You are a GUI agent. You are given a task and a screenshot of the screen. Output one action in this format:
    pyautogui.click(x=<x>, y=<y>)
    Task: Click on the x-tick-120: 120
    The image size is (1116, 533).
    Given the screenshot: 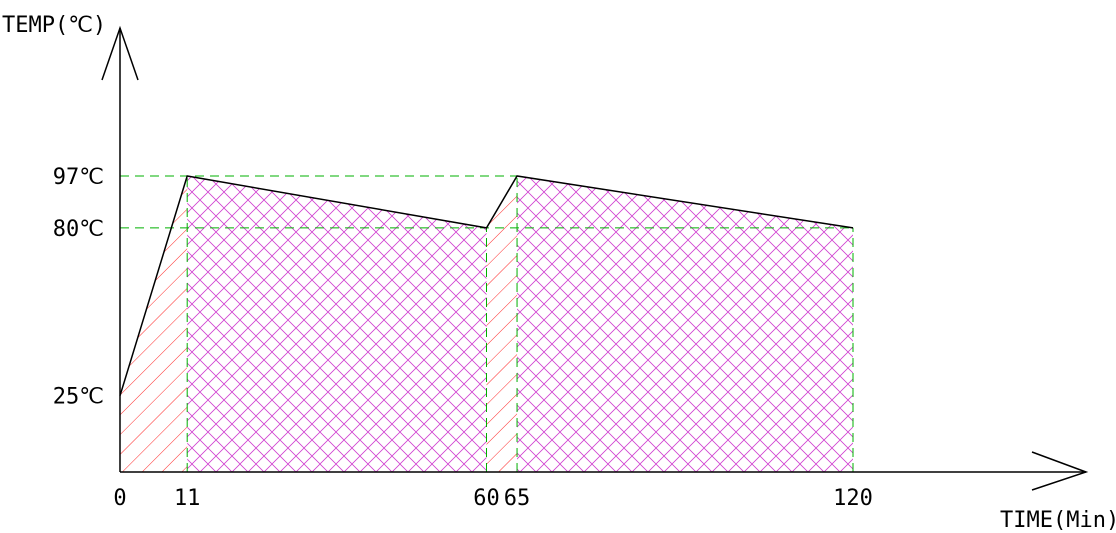 What is the action you would take?
    pyautogui.click(x=853, y=498)
    